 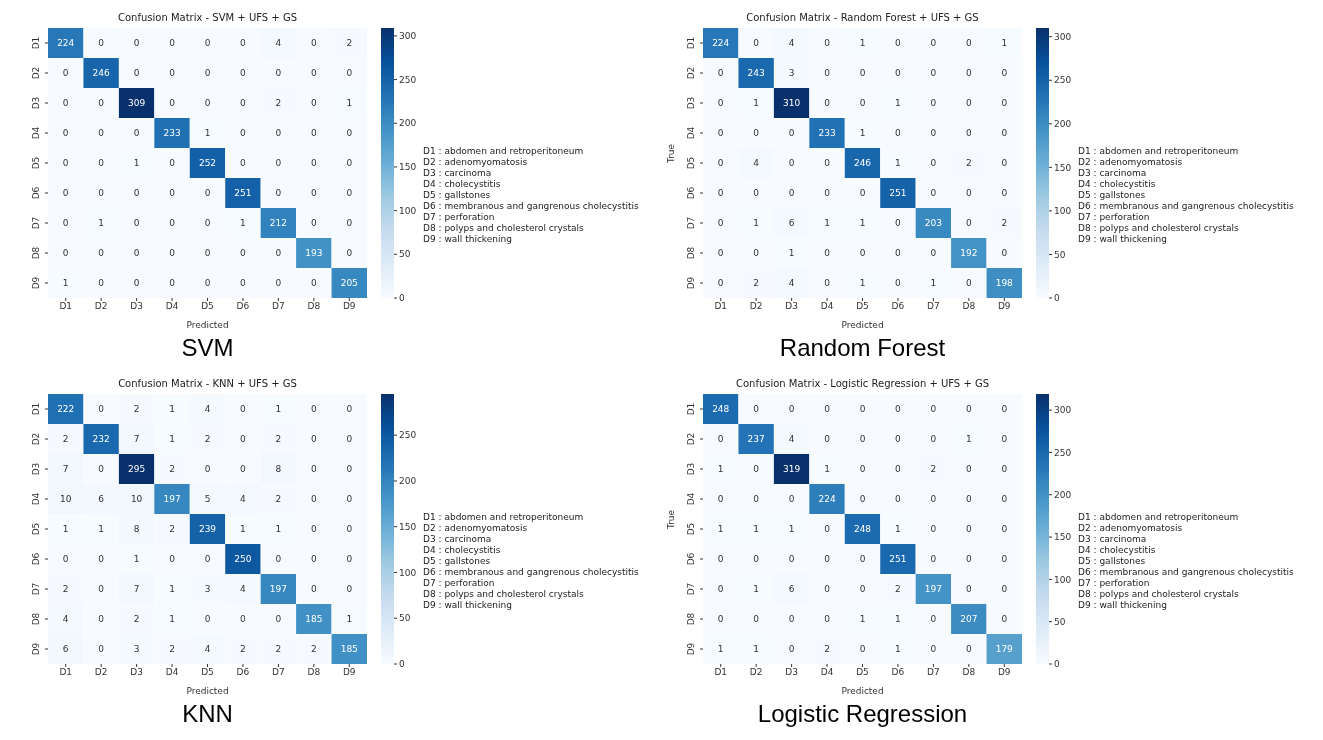 I want to click on data-label: 319, so click(x=792, y=469).